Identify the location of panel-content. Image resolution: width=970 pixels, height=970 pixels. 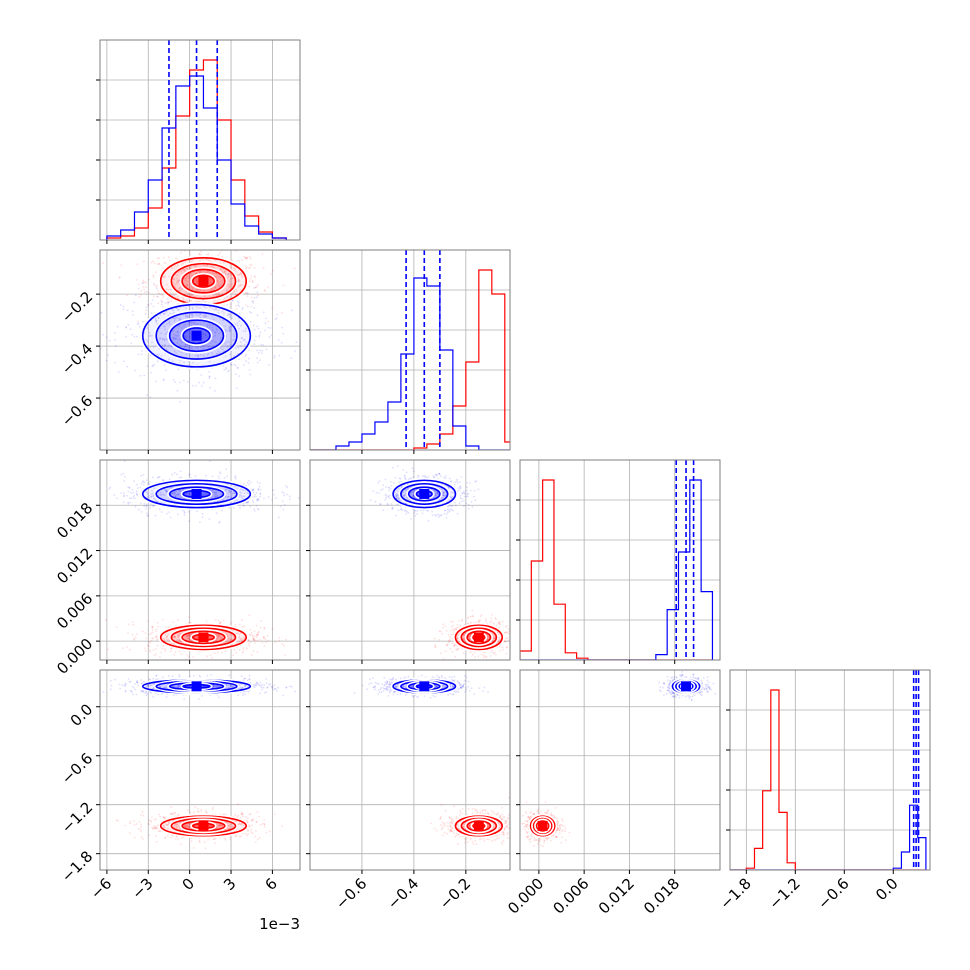
(620, 560).